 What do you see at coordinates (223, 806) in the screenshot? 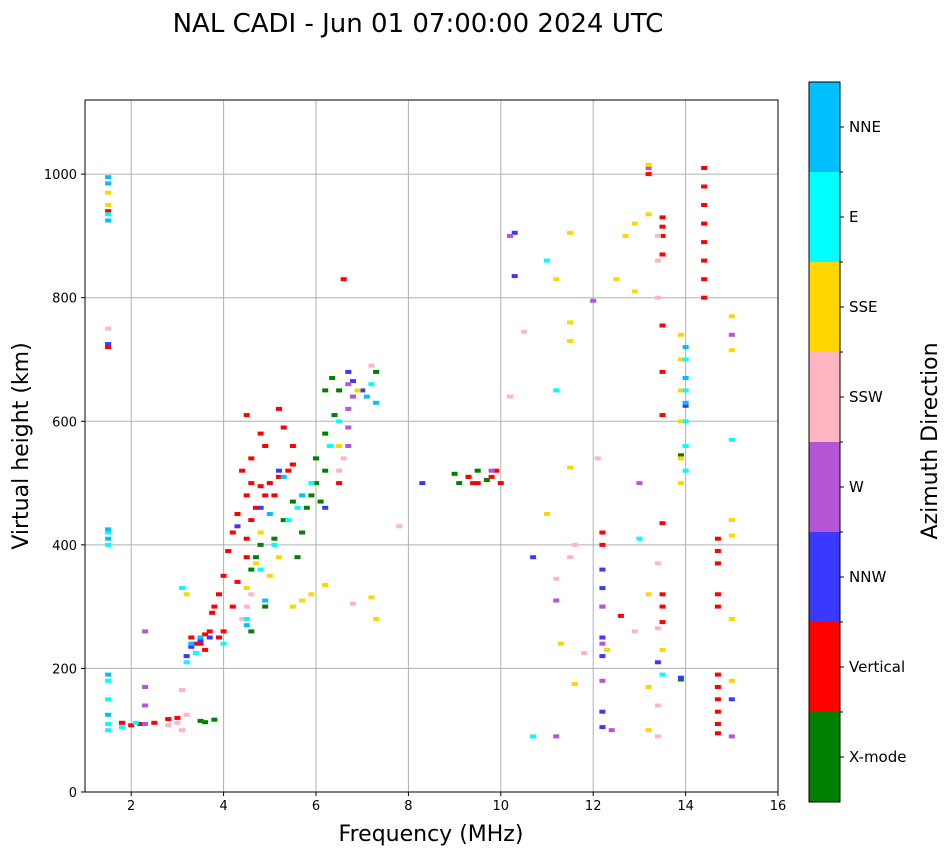
I see `x-tick-label: 4` at bounding box center [223, 806].